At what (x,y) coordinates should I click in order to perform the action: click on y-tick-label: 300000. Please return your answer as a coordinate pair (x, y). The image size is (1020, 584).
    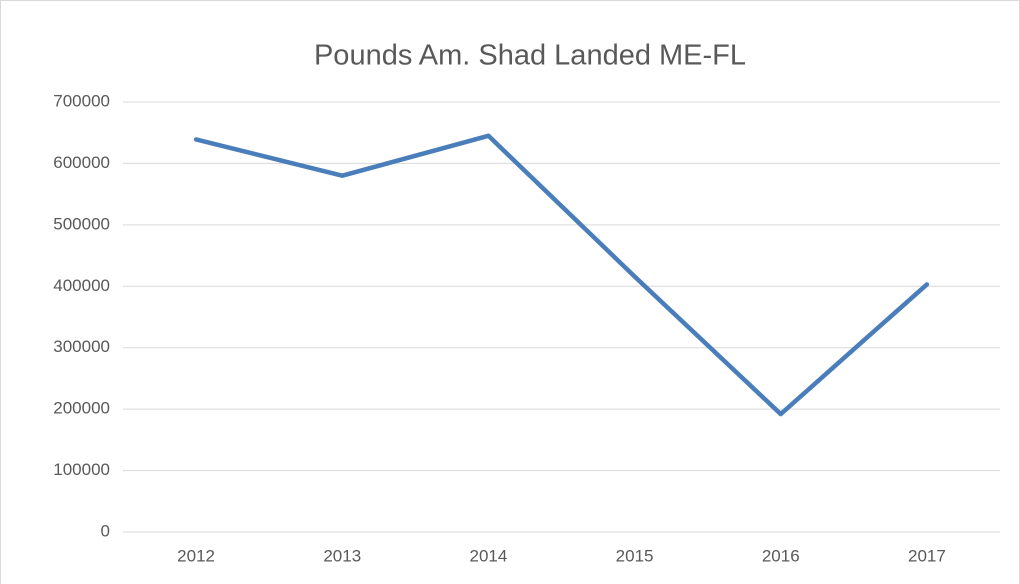
    Looking at the image, I should click on (81, 346).